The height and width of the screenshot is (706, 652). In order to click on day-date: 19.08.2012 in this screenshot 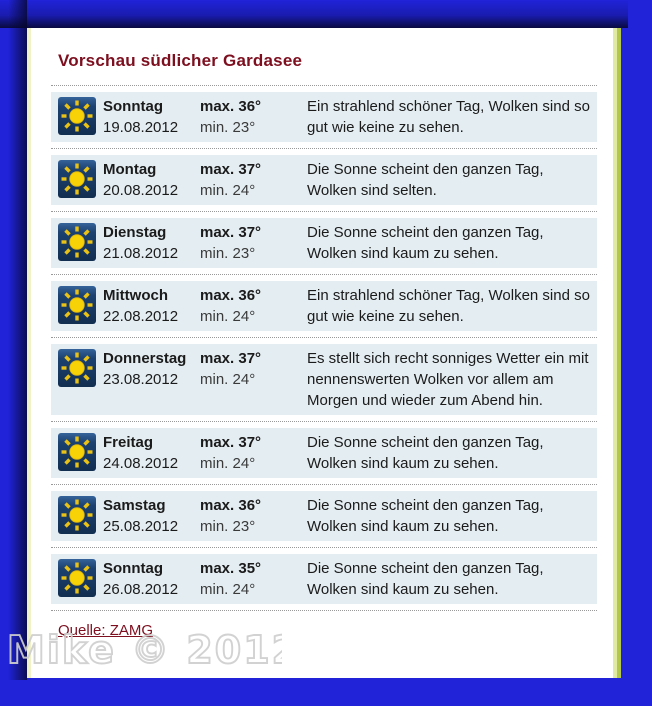, I will do `click(141, 127)`.